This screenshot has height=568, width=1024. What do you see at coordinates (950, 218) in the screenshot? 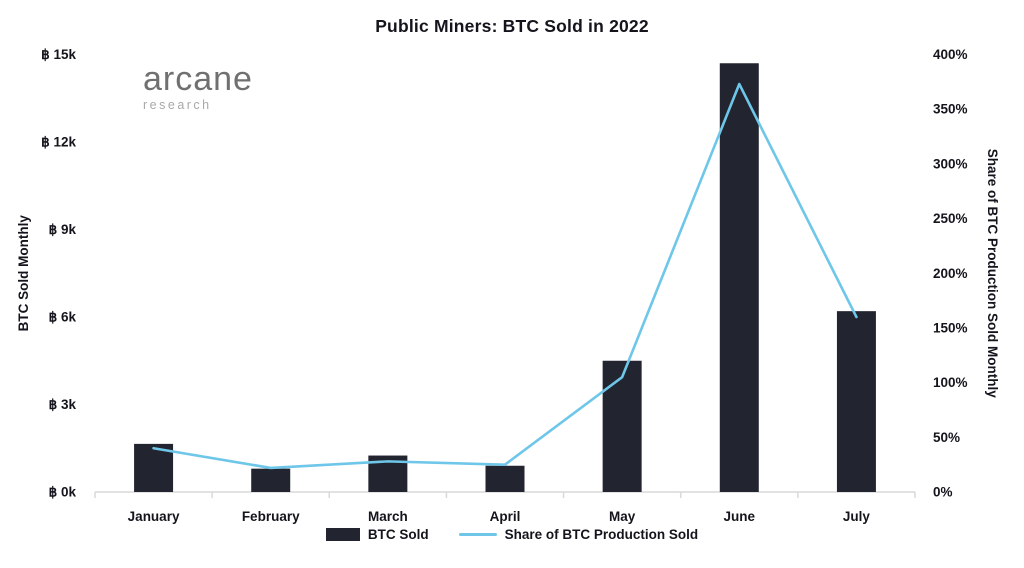
I see `right-axis-tick-label: 250%` at bounding box center [950, 218].